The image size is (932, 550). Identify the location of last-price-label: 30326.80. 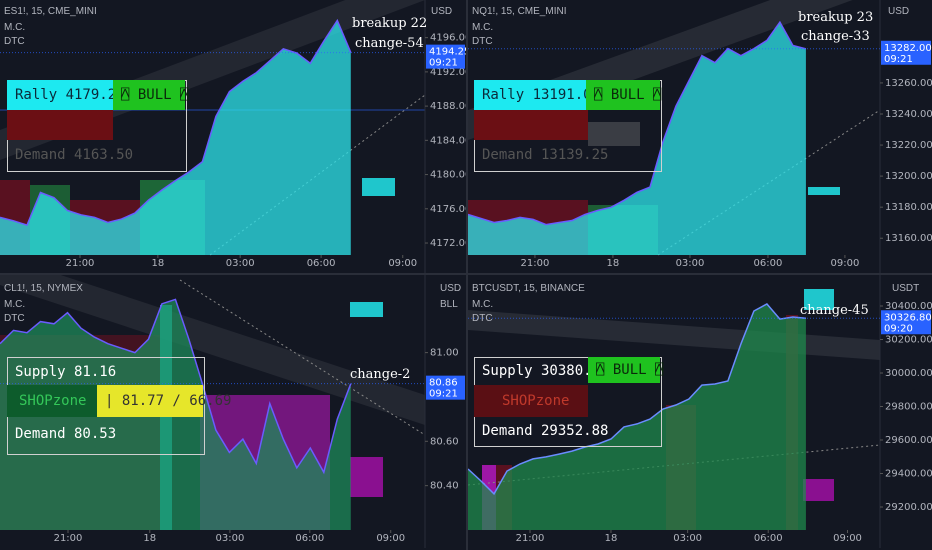
(908, 317).